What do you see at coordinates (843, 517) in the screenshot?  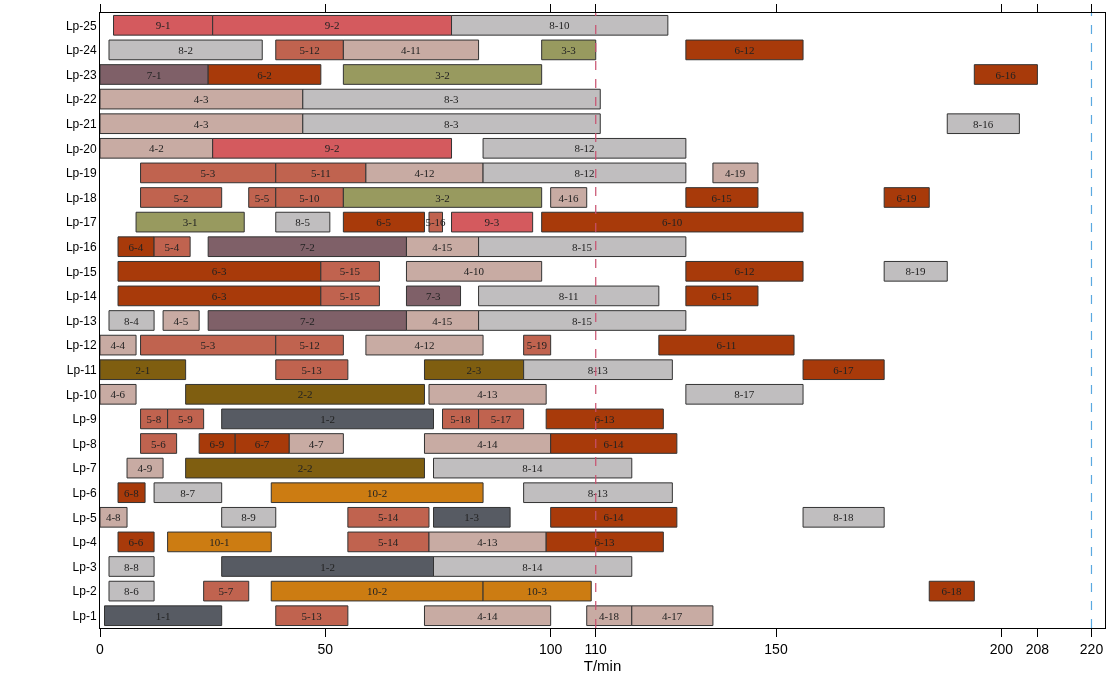 I see `data-label: 8-18` at bounding box center [843, 517].